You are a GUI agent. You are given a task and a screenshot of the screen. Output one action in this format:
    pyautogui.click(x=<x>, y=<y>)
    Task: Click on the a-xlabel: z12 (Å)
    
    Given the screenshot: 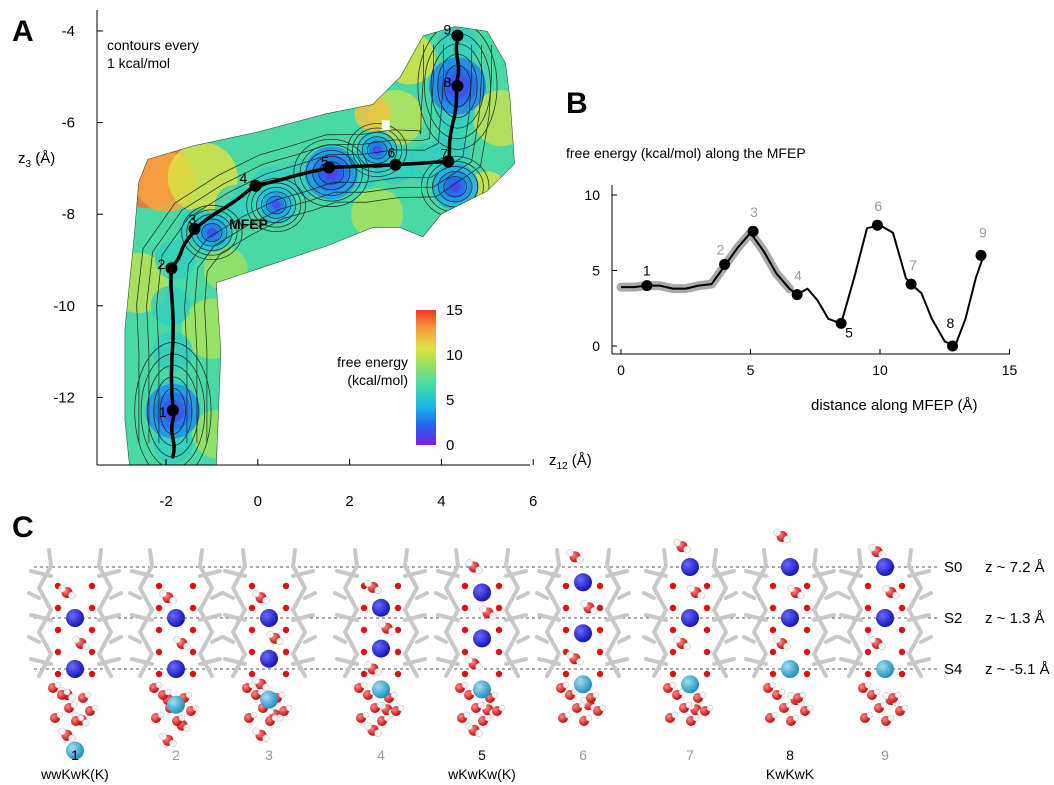 What is the action you would take?
    pyautogui.click(x=570, y=462)
    